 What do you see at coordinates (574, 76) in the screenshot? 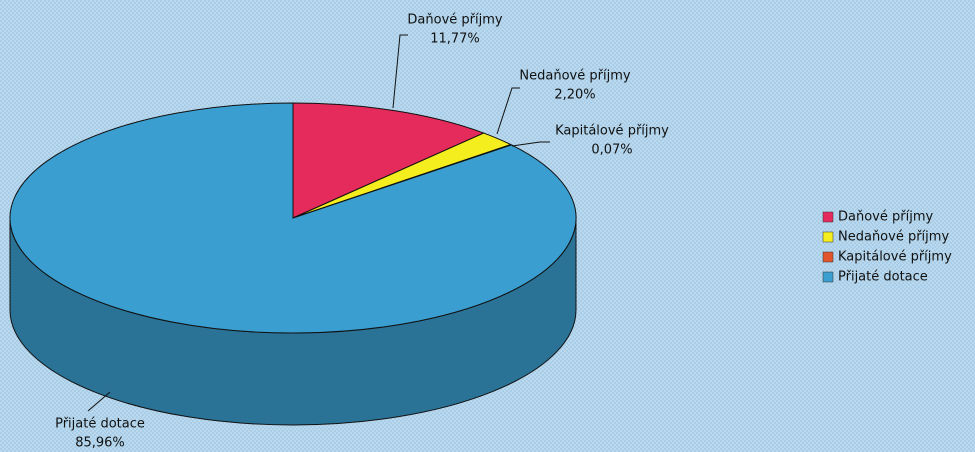
I see `data-label-name: Nedaňové příjmy` at bounding box center [574, 76].